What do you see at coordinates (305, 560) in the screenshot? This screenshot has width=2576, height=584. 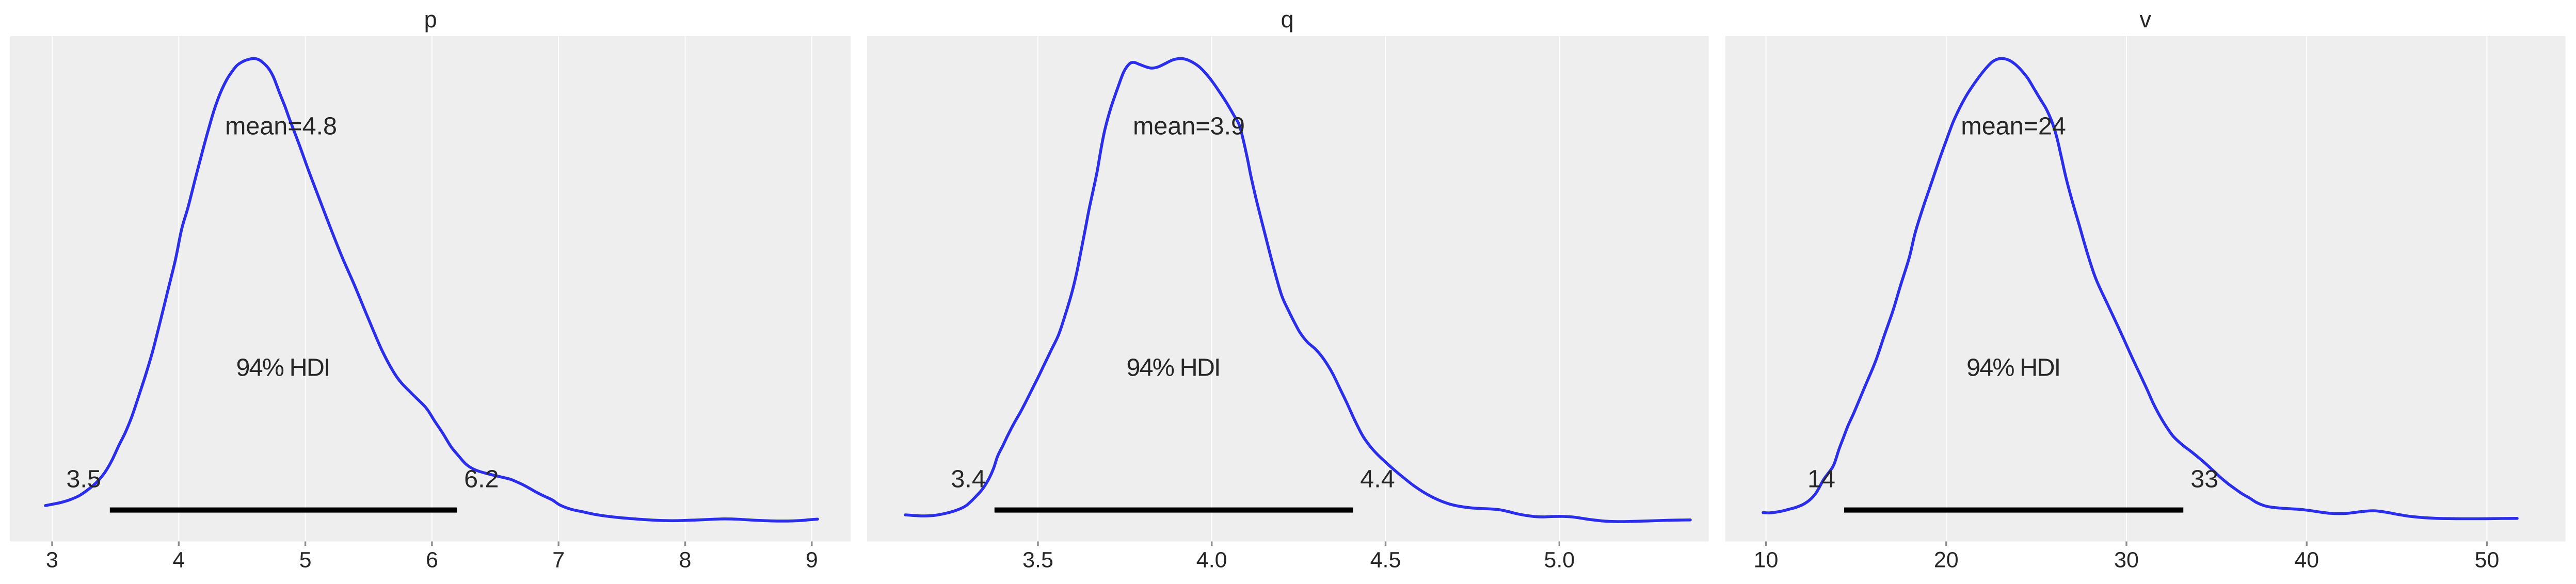 I see `svg-text: 5` at bounding box center [305, 560].